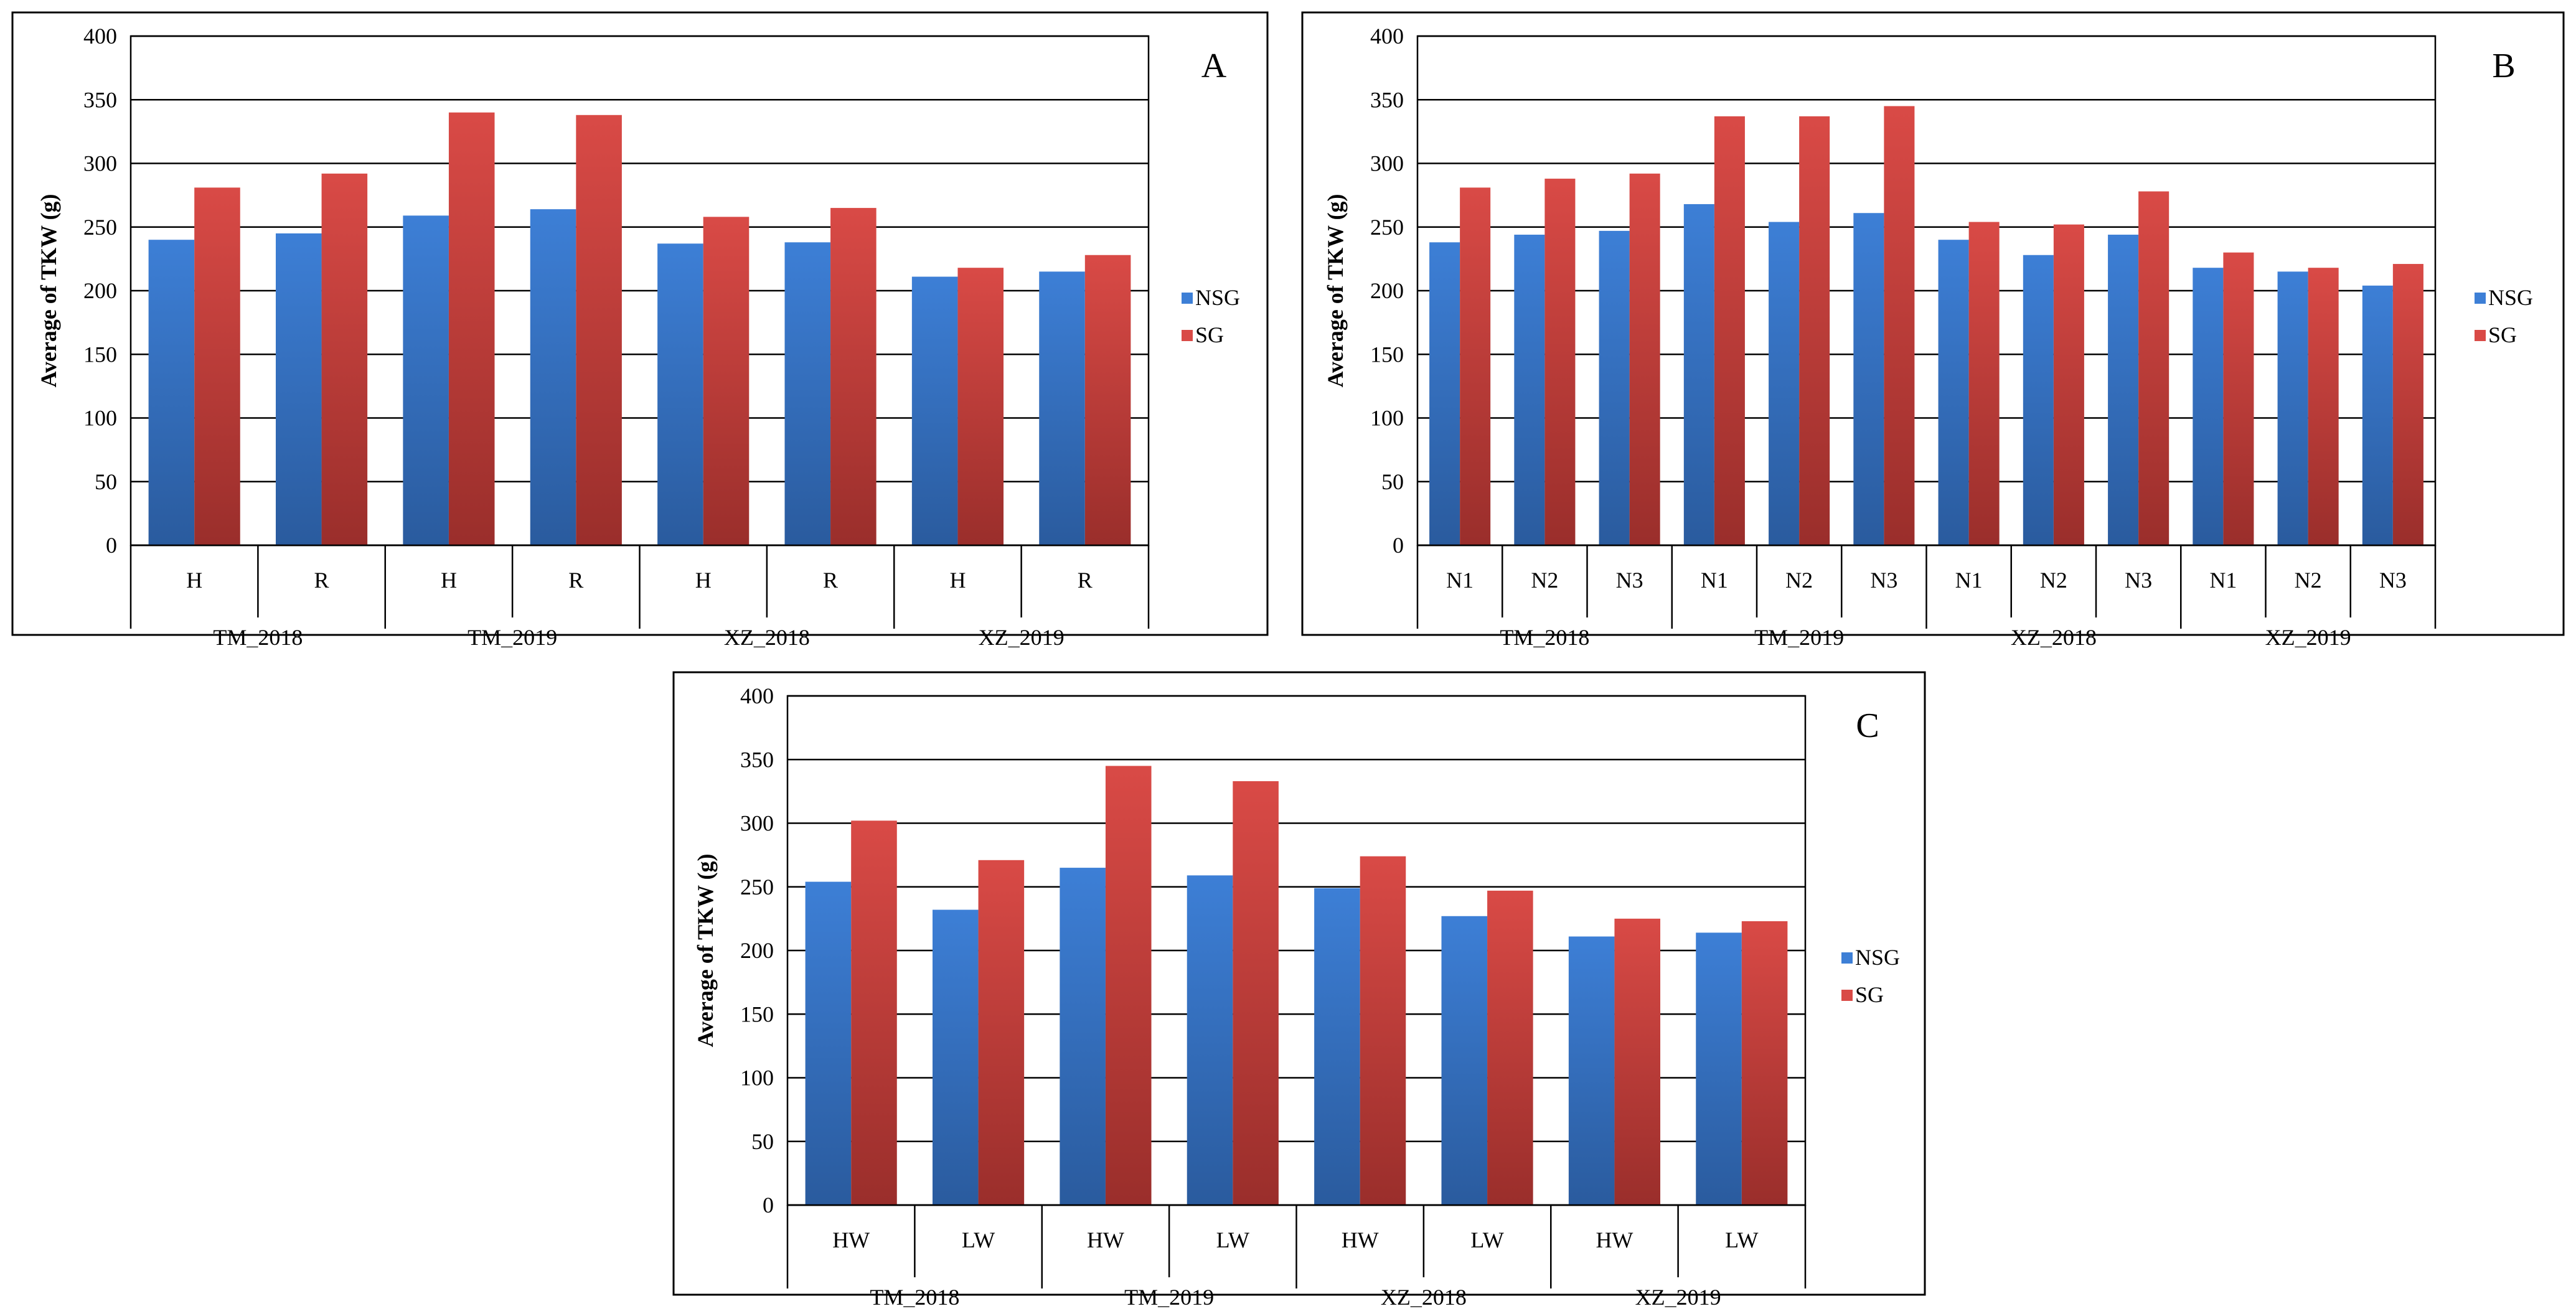 This screenshot has width=2576, height=1314. Describe the element at coordinates (1984, 383) in the screenshot. I see `bar-sg-xz_2018-n1` at that location.